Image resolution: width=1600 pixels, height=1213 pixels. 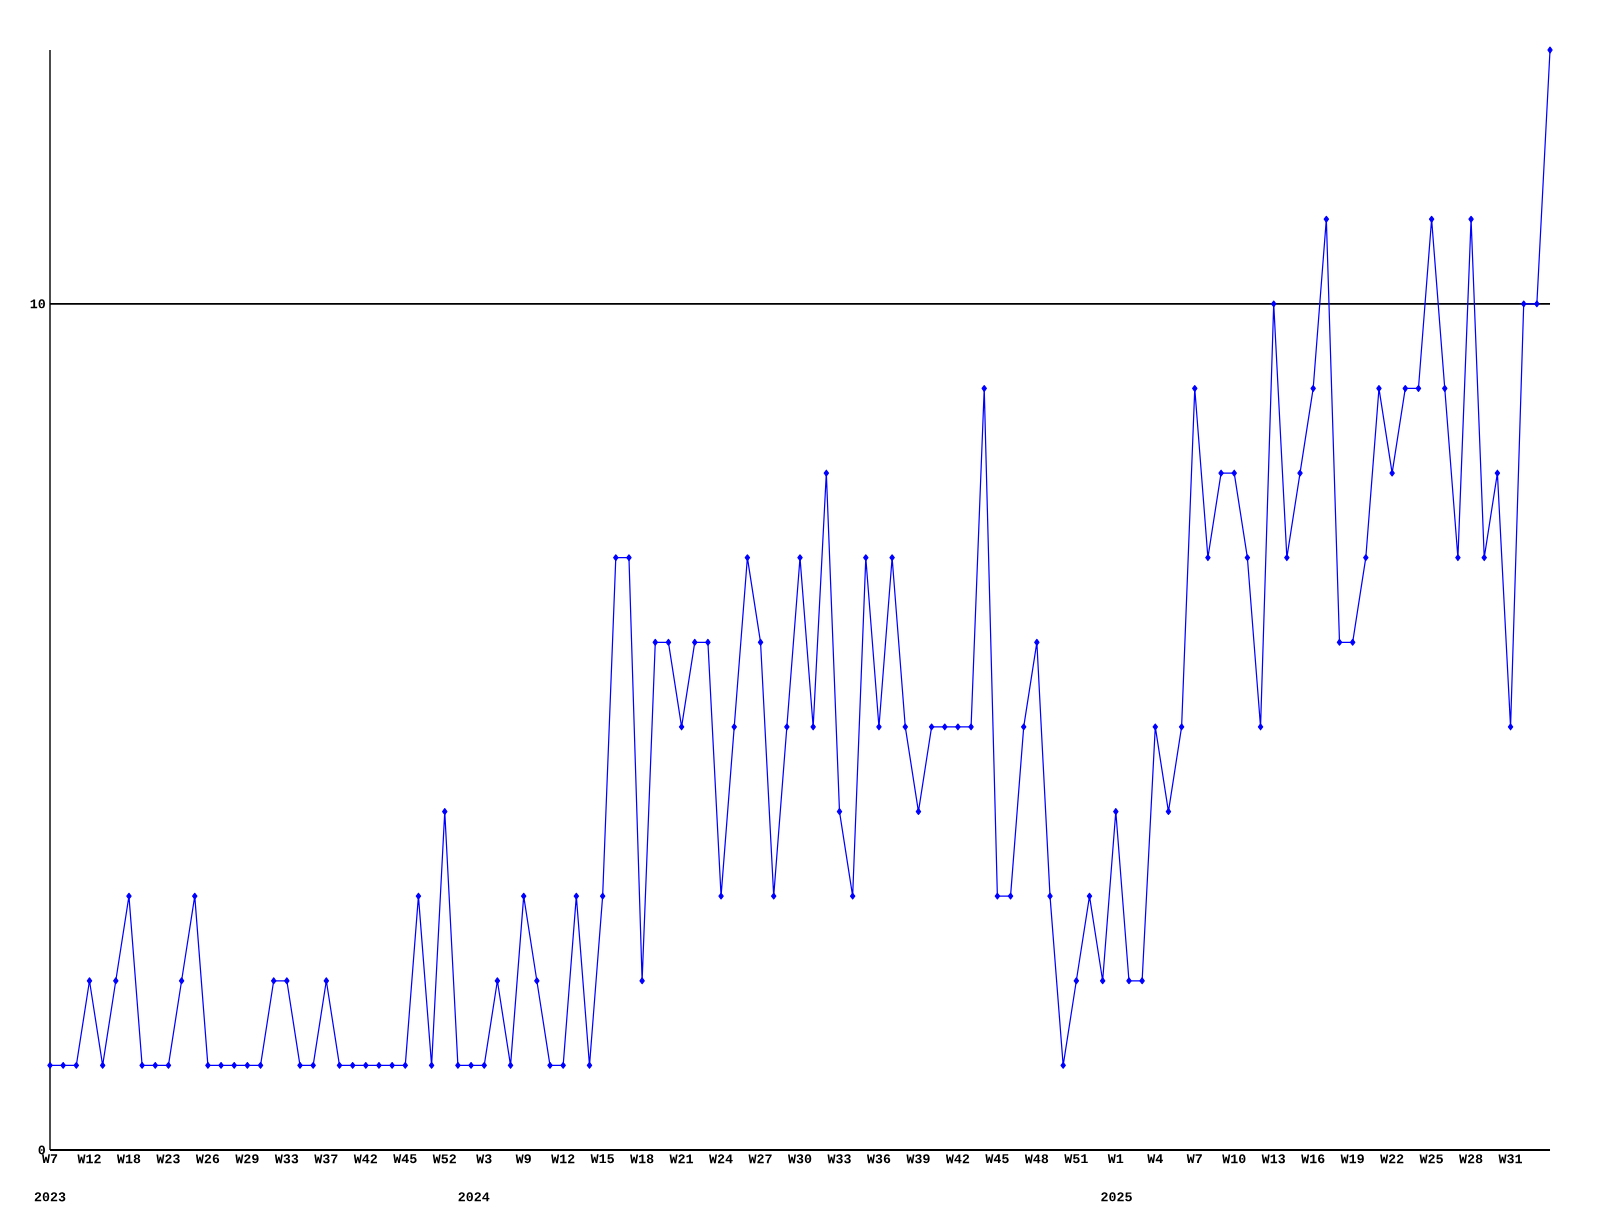 I want to click on x-tick-label: W48, so click(x=1036, y=1159).